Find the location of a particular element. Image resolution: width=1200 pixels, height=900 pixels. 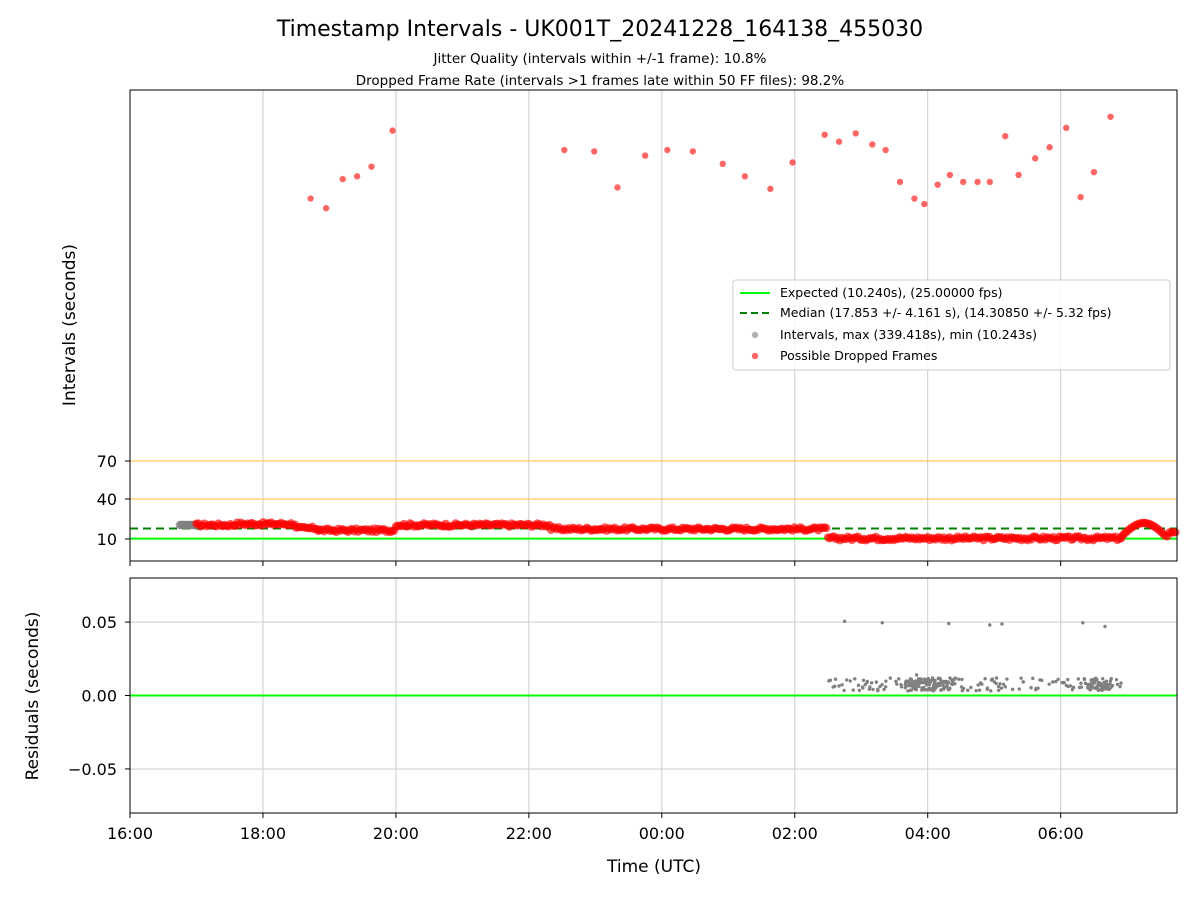

residuals-y-tick-label: 0.05 is located at coordinates (99, 622).